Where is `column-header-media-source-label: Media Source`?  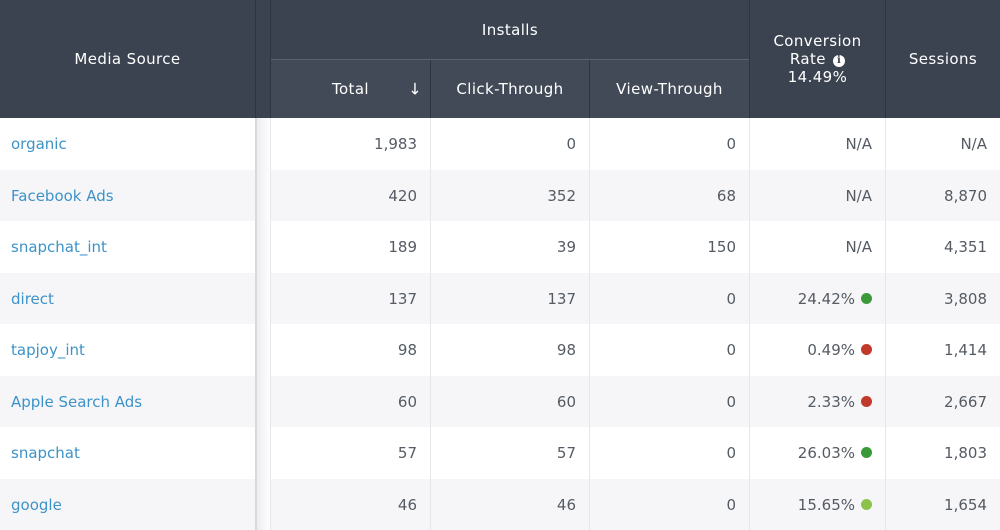 column-header-media-source-label: Media Source is located at coordinates (127, 59).